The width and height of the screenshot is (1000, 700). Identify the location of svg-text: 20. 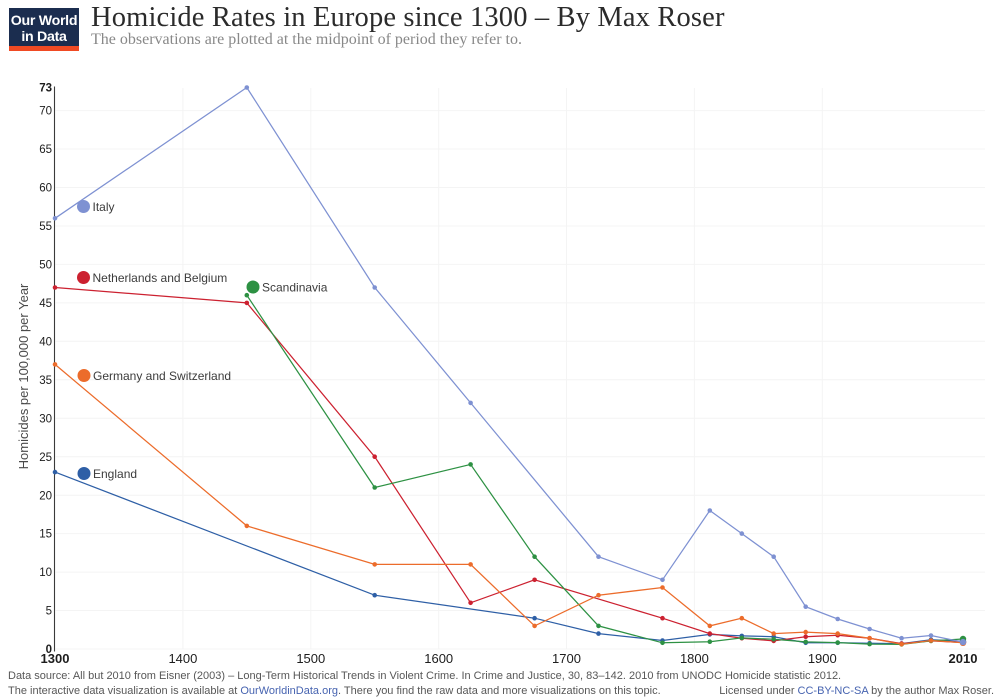
(45, 496).